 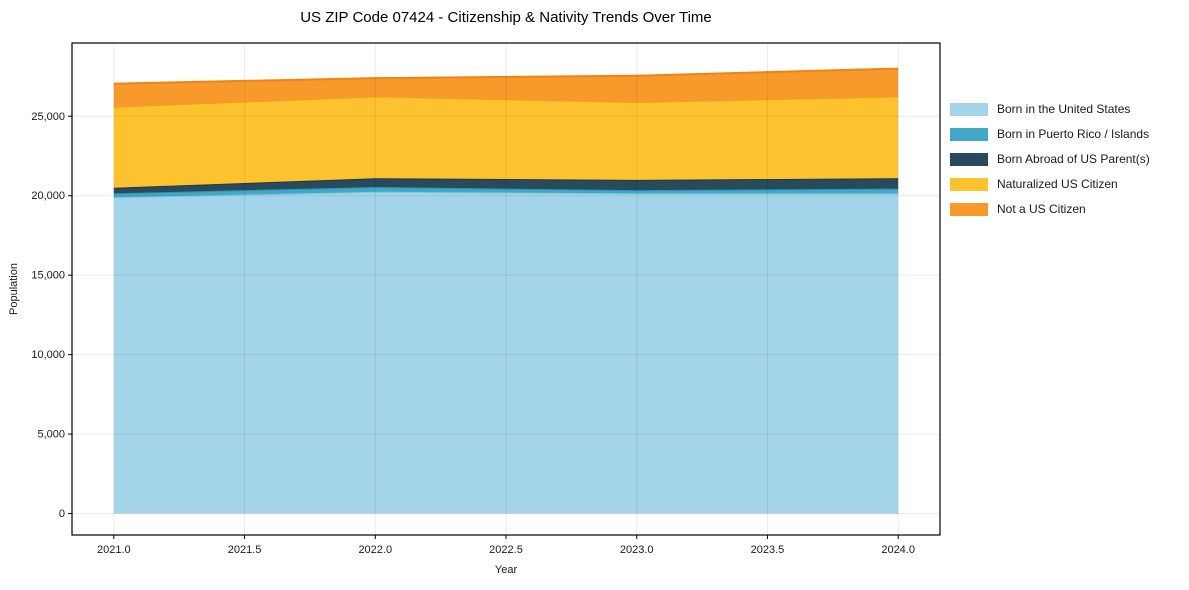 I want to click on legend-swatch-born-abroad, so click(x=969, y=159).